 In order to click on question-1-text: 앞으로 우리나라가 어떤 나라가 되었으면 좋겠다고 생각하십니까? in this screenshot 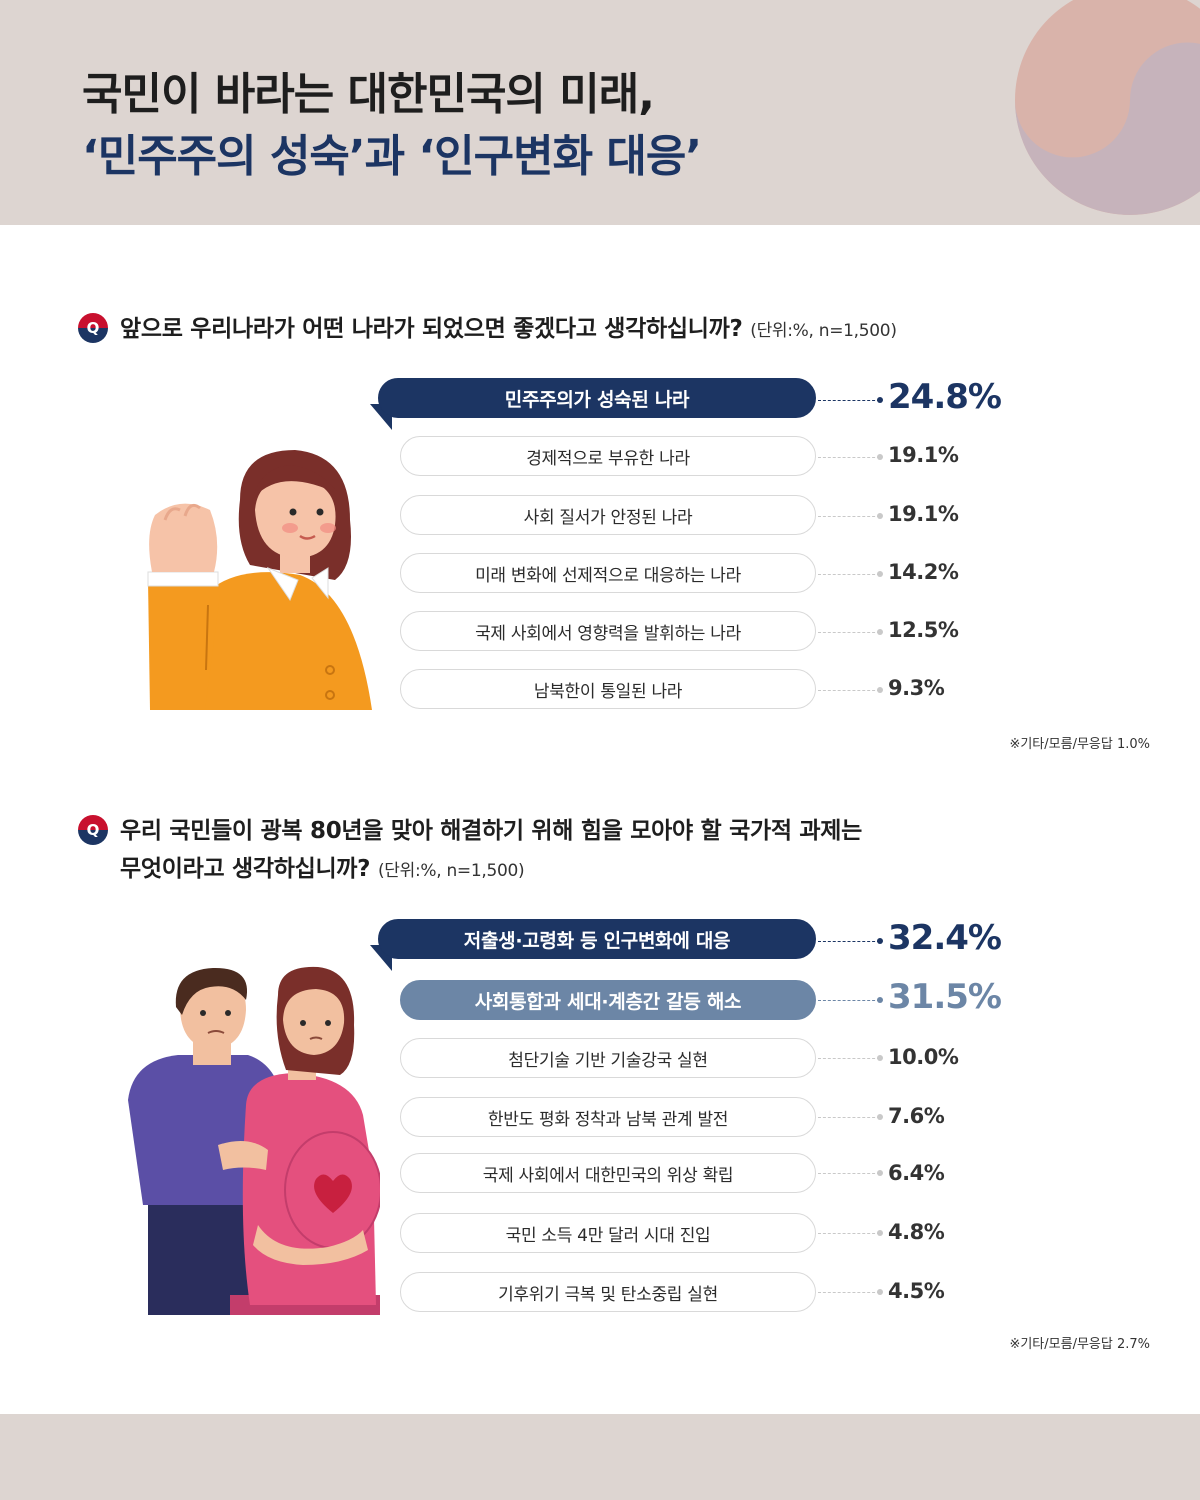, I will do `click(431, 329)`.